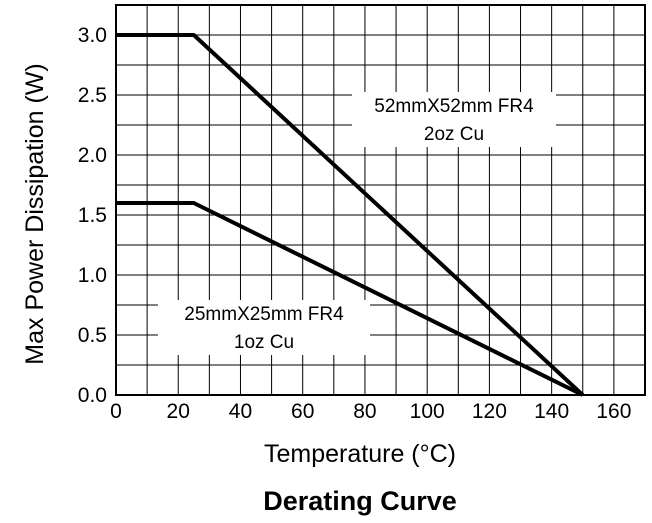 This screenshot has height=523, width=652. I want to click on y-axis-ticks: 0.0 0.5 1.0 1.5 2.0 2.5 3.0, so click(92, 215).